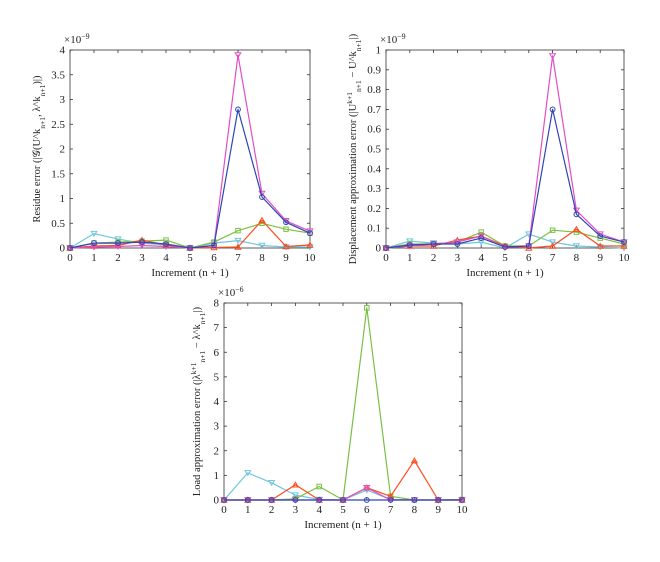 The height and width of the screenshot is (562, 660). What do you see at coordinates (217, 427) in the screenshot?
I see `y-tick-label: 3` at bounding box center [217, 427].